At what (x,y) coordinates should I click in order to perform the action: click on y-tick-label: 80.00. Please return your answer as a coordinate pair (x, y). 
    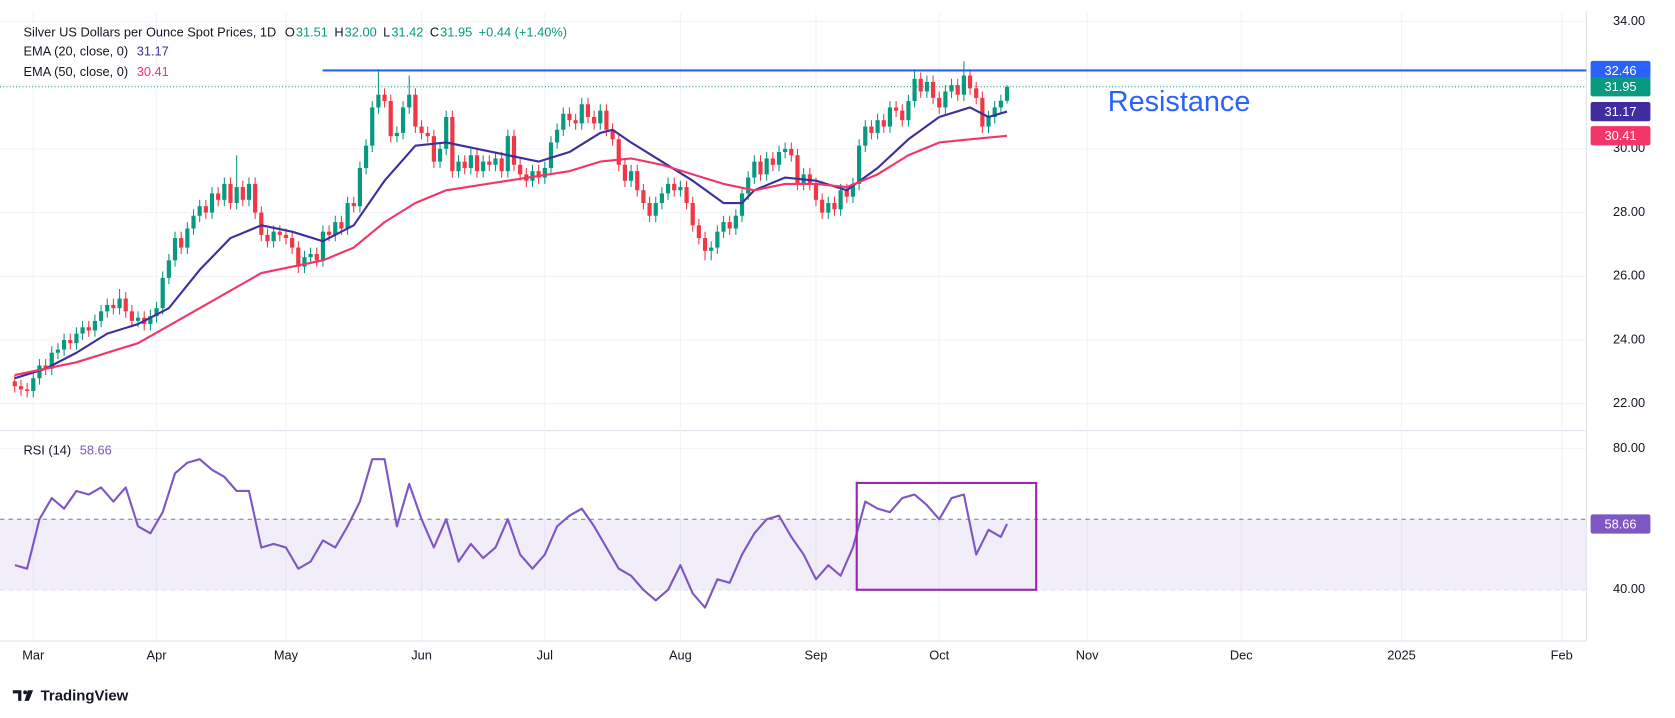
    Looking at the image, I should click on (1629, 447).